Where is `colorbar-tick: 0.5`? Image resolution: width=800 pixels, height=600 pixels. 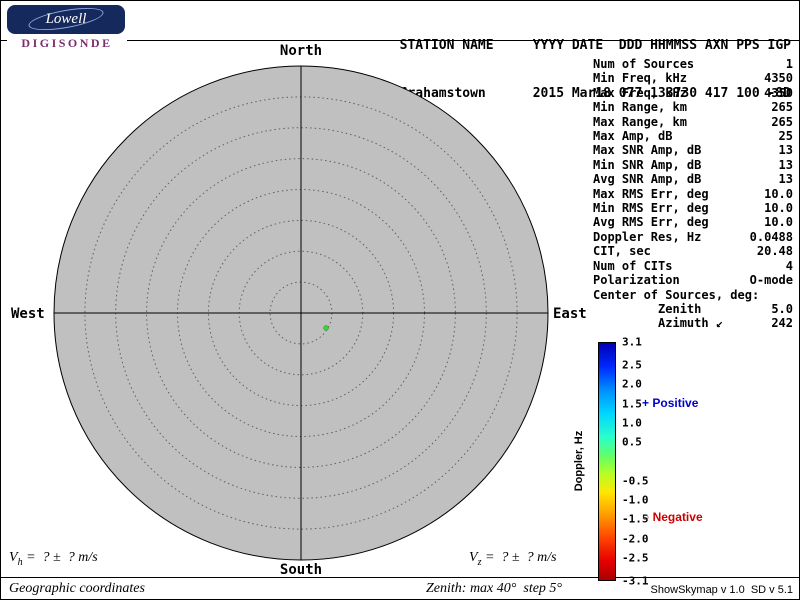
colorbar-tick: 0.5 is located at coordinates (632, 442).